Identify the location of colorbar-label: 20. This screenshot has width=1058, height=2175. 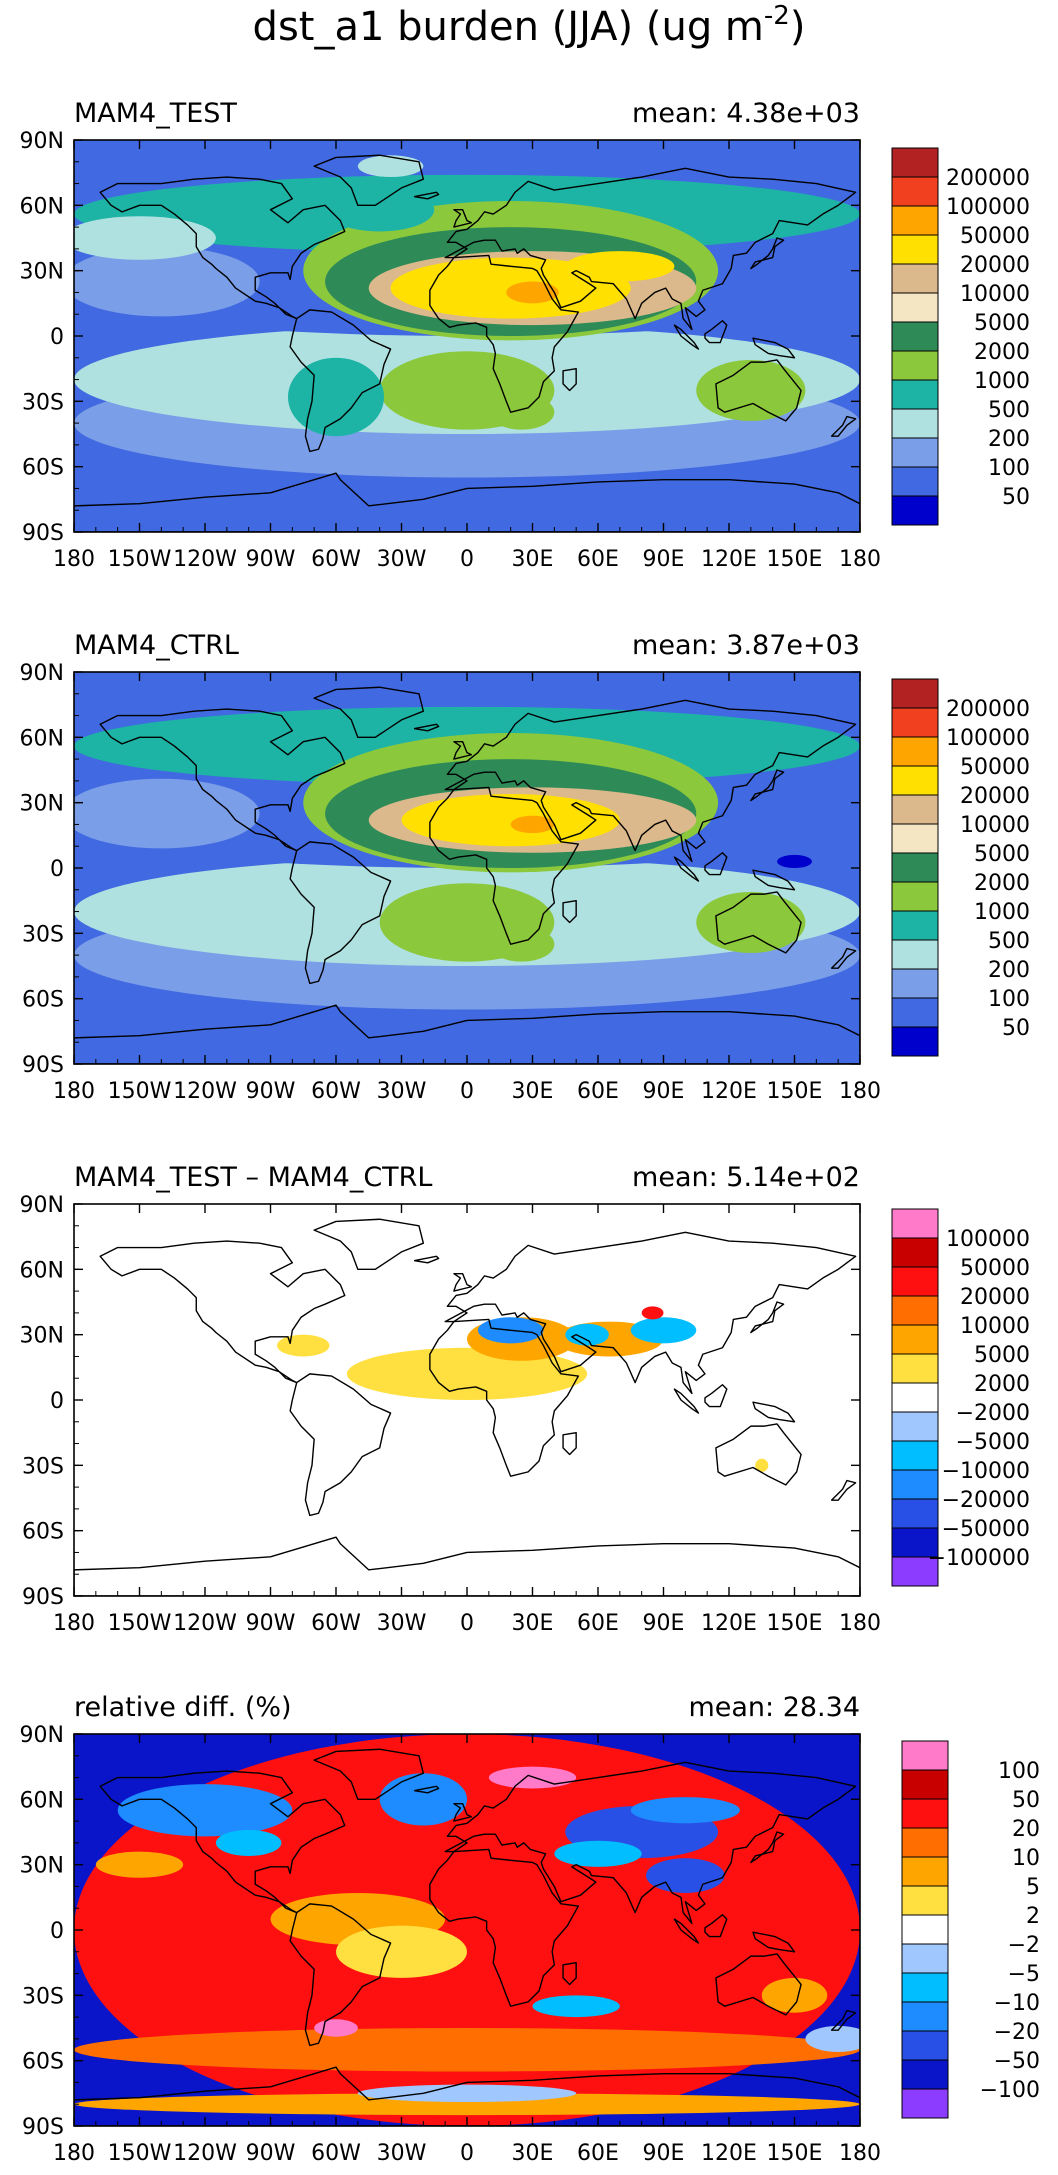
(1026, 1829).